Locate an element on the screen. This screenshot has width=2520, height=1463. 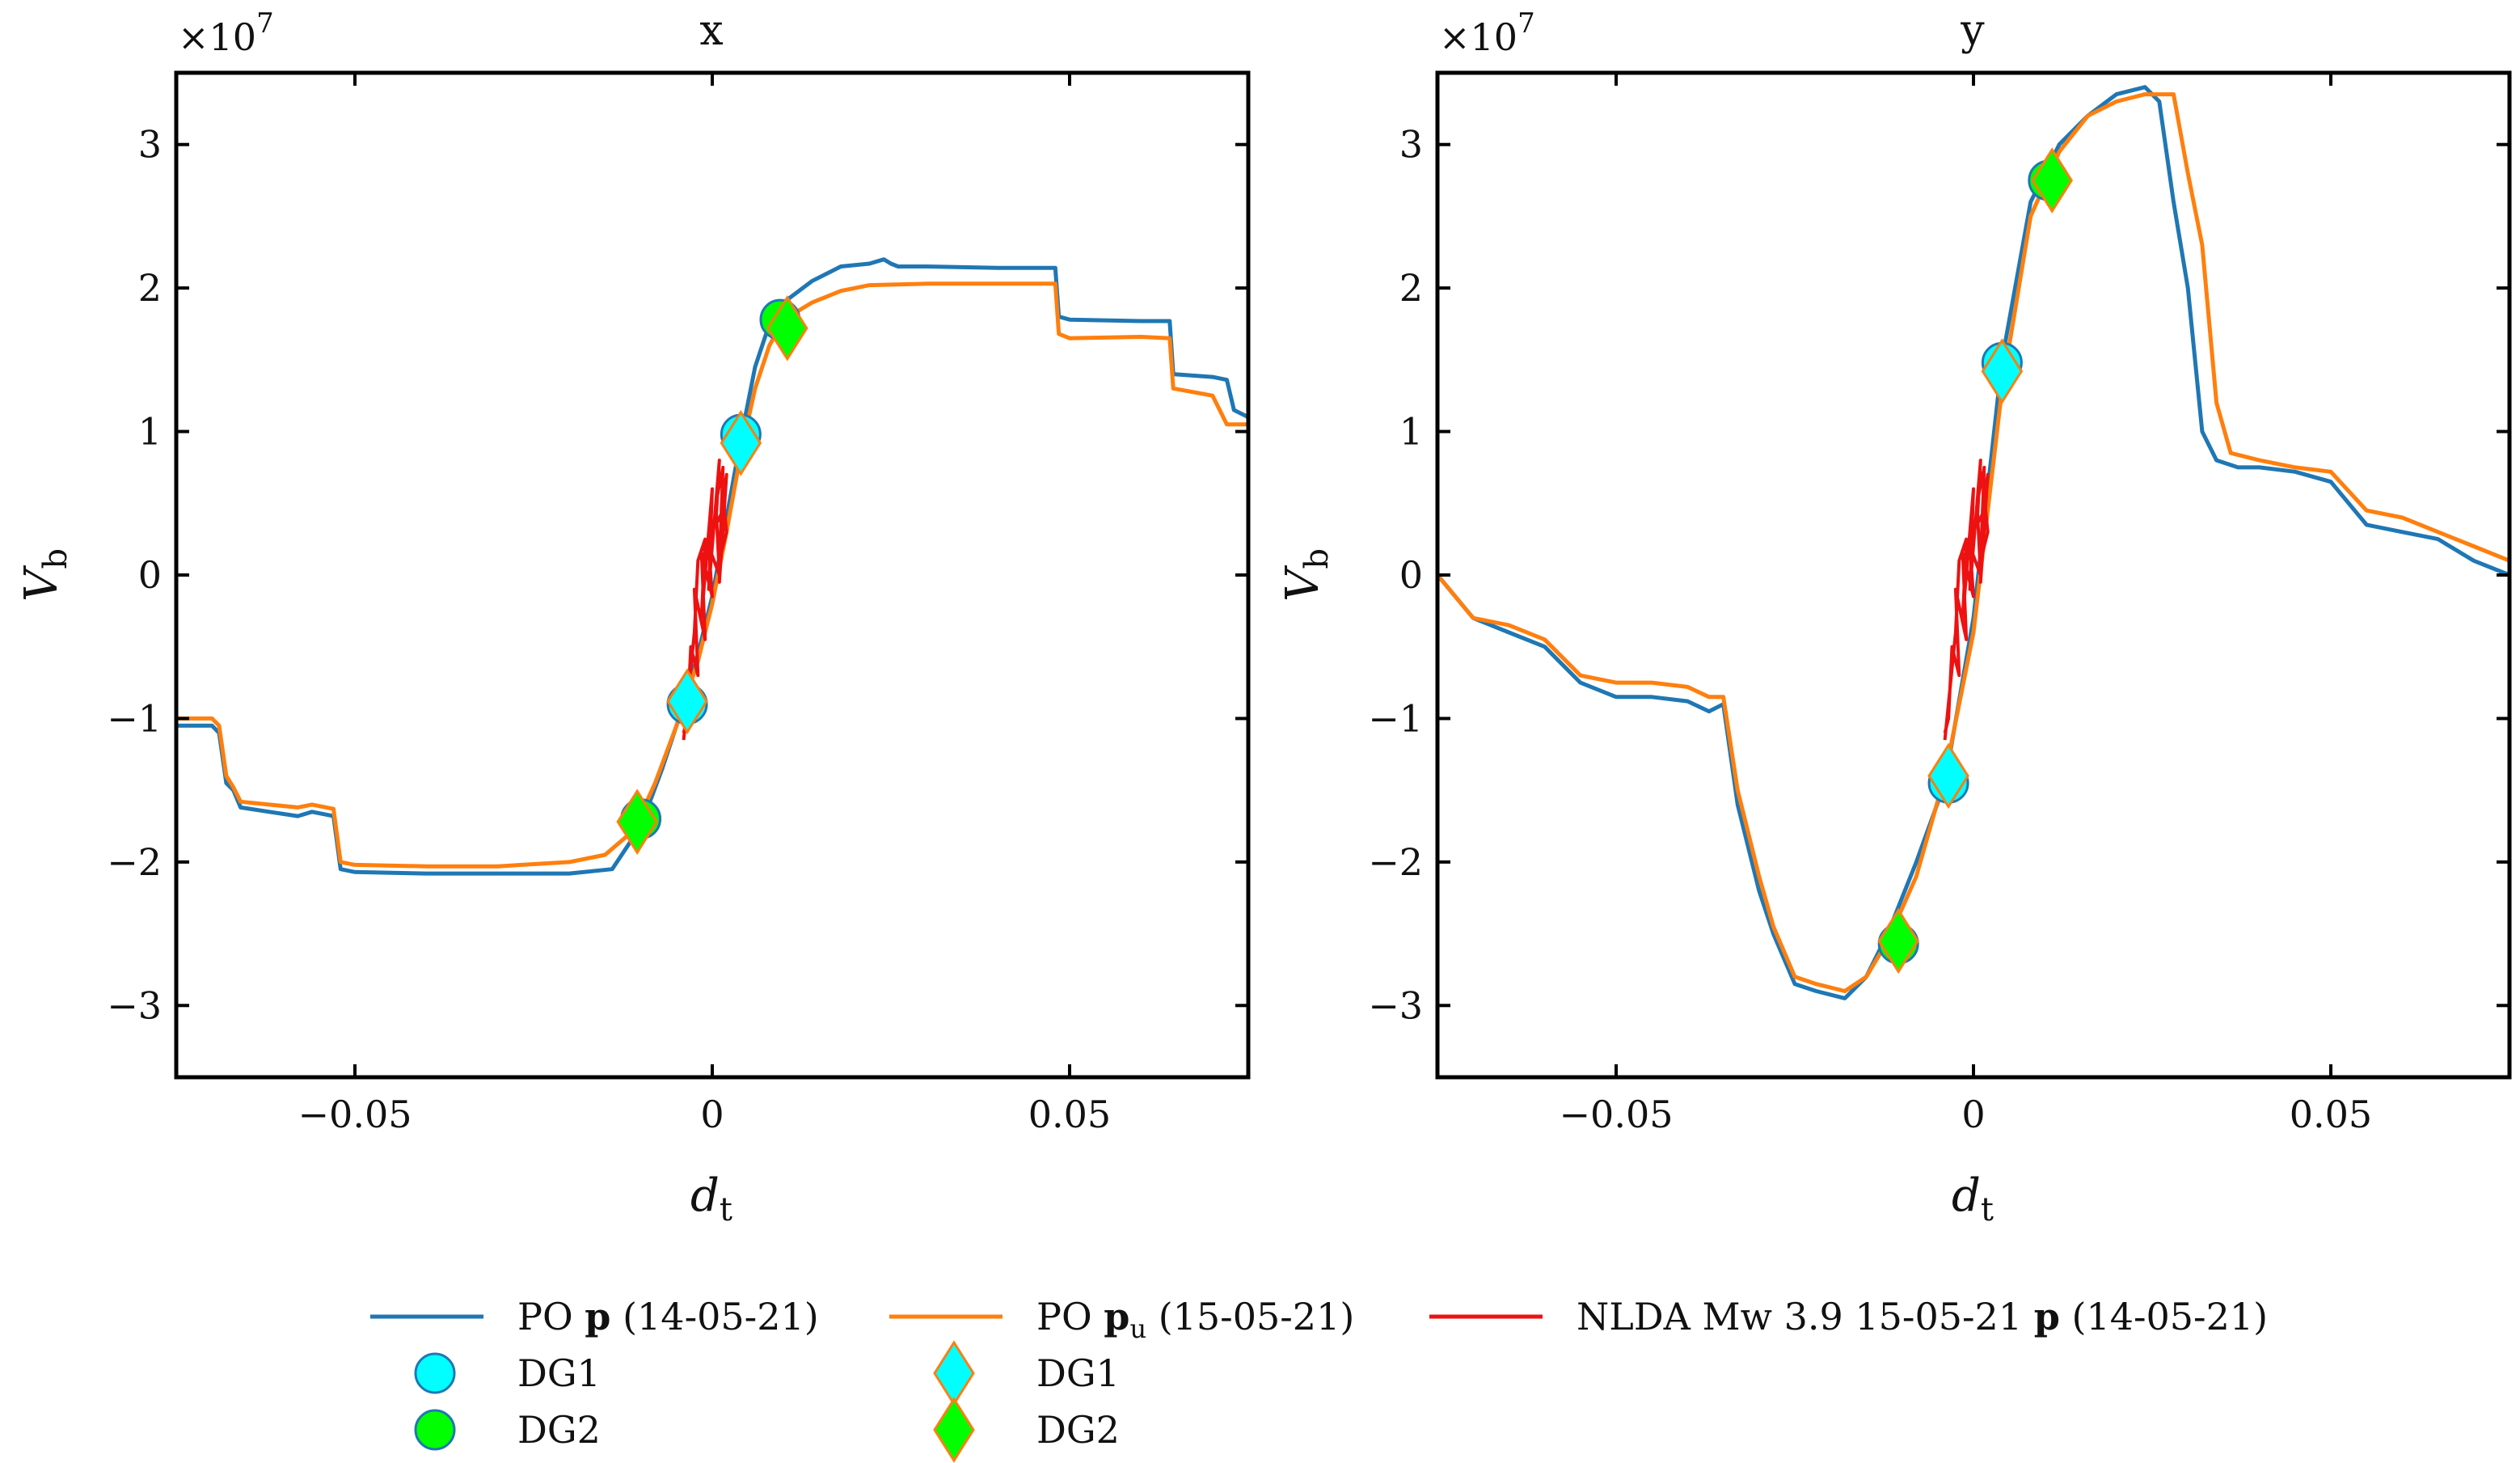
legend-item-dg2-circle: DG2 is located at coordinates (508, 1430).